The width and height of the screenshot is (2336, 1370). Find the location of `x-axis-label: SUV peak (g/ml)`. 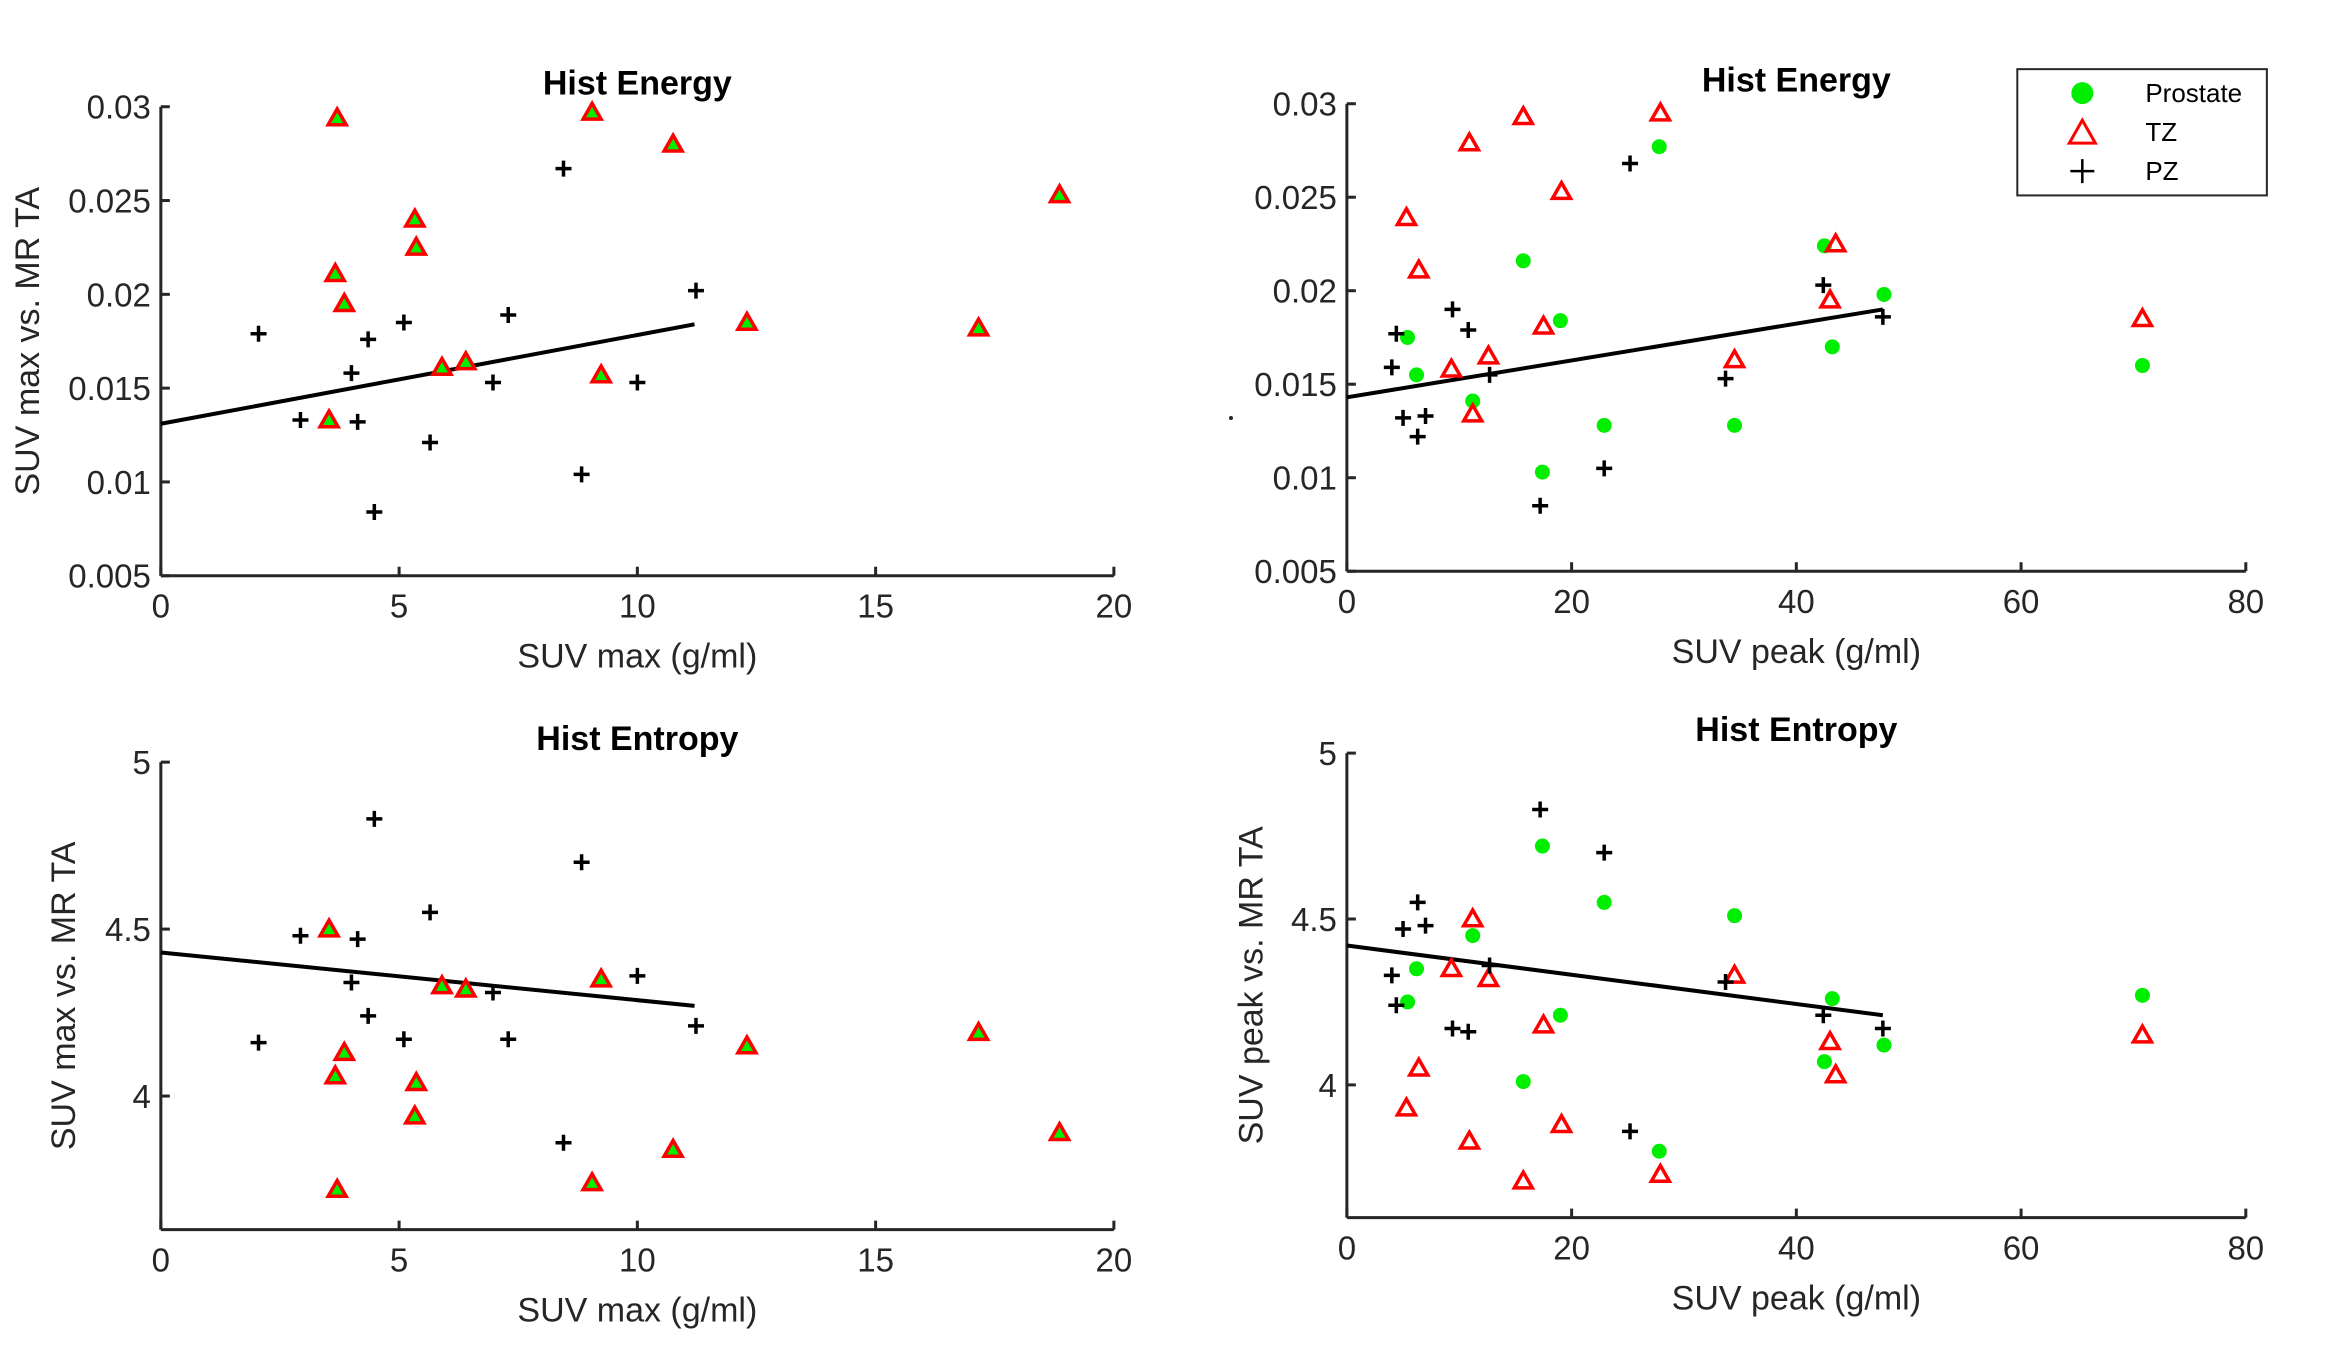

x-axis-label: SUV peak (g/ml) is located at coordinates (1796, 652).